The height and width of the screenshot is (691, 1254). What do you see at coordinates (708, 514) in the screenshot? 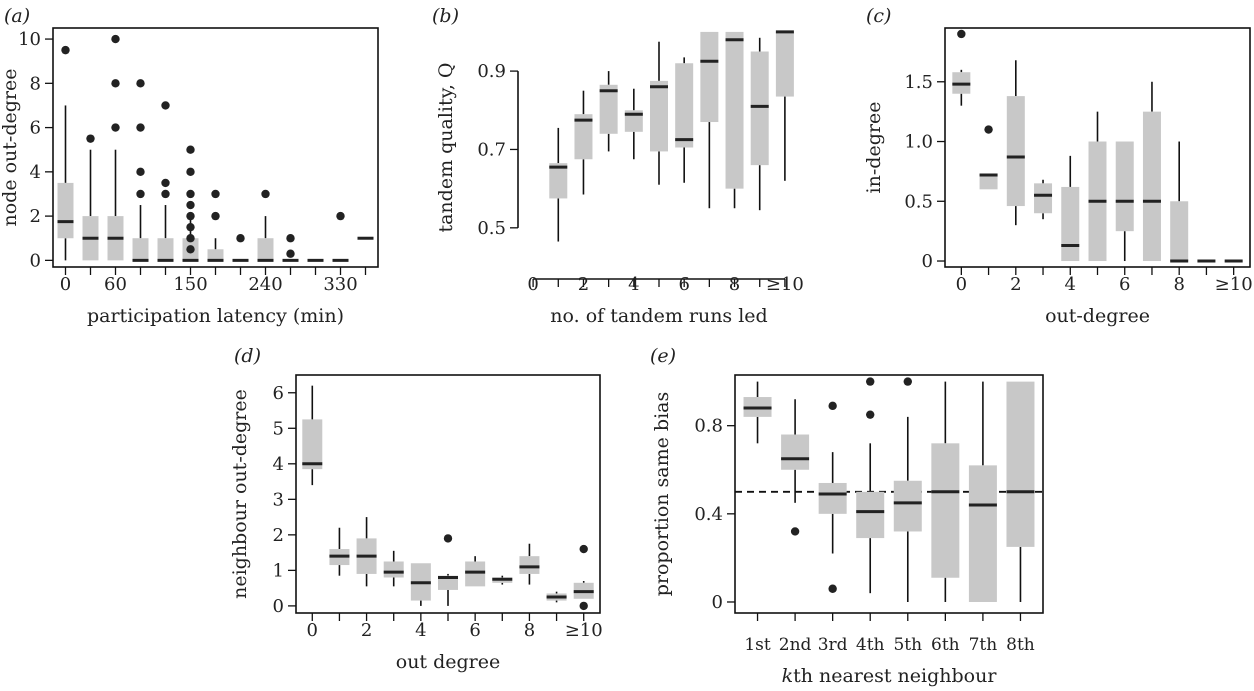
I see `y-tick-label: 0.4` at bounding box center [708, 514].